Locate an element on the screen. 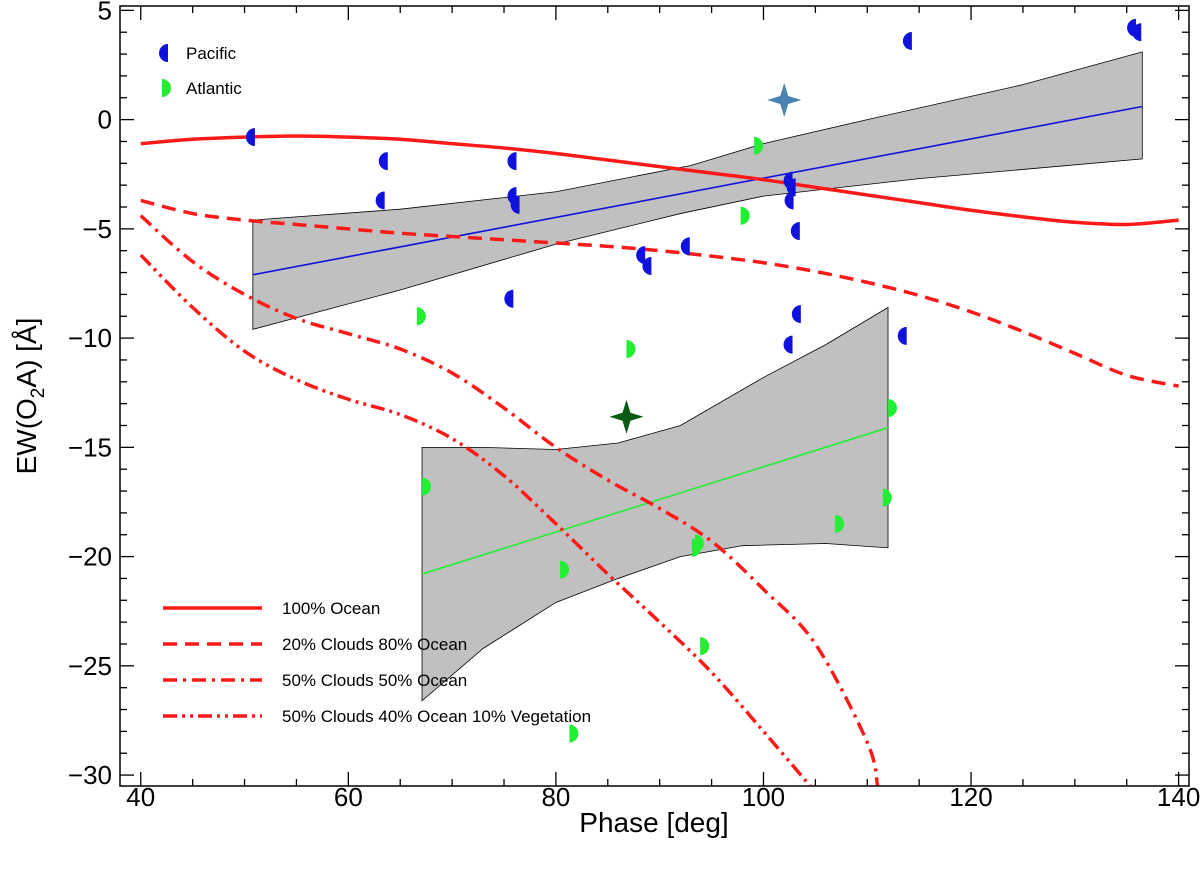 This screenshot has width=1200, height=871. y-axis-title: EW(O2A) [Å] is located at coordinates (30, 396).